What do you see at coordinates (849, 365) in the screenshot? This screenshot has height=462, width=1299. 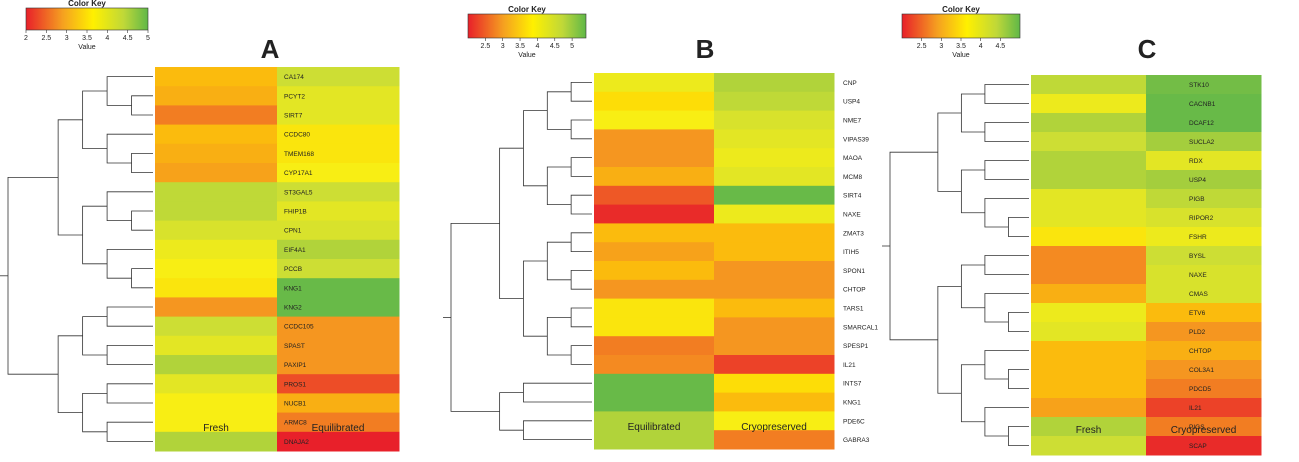 I see `gene-label: IL21` at bounding box center [849, 365].